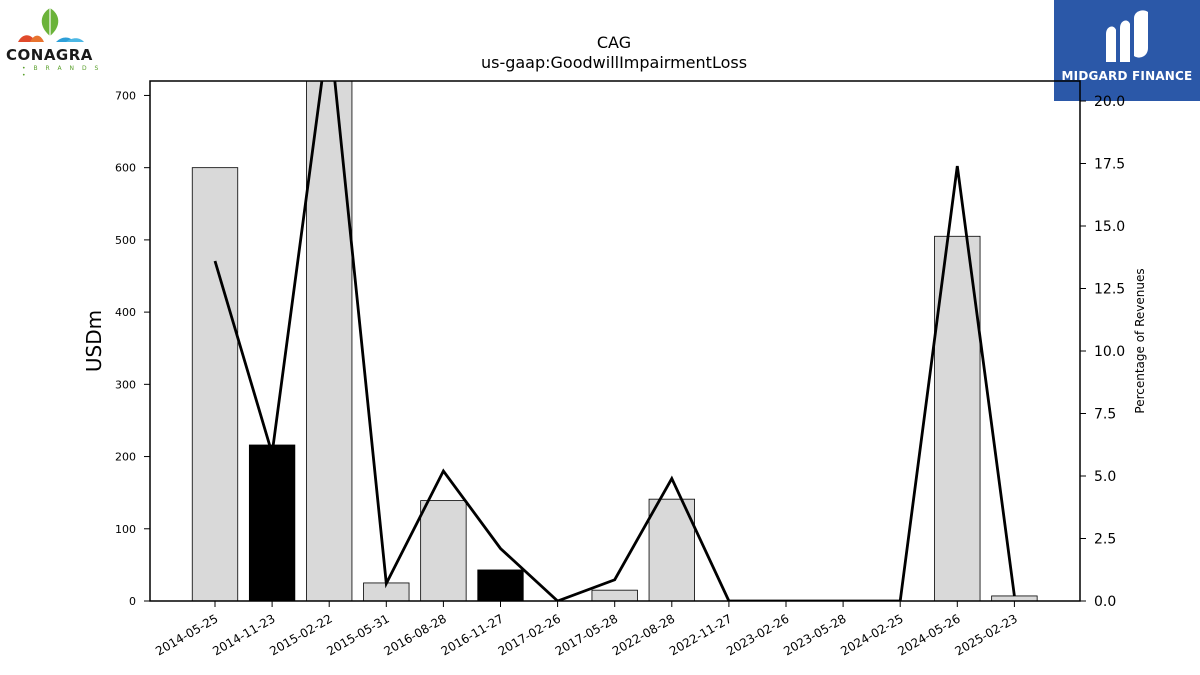 The height and width of the screenshot is (675, 1200). What do you see at coordinates (814, 634) in the screenshot?
I see `x-tick-label: 2023-05-28` at bounding box center [814, 634].